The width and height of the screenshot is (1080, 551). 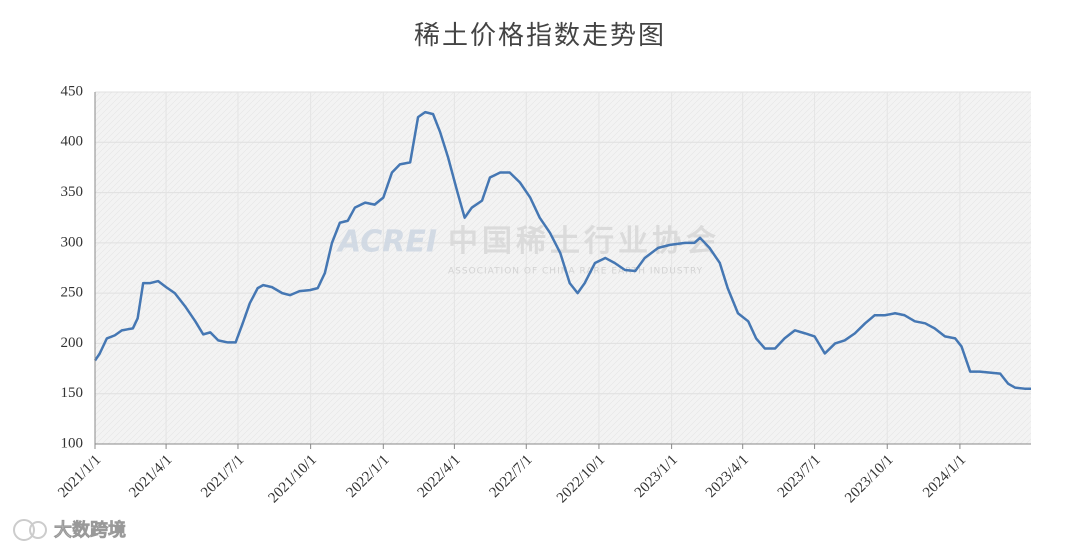 What do you see at coordinates (799, 476) in the screenshot?
I see `x-tick-label: 2023/7/1` at bounding box center [799, 476].